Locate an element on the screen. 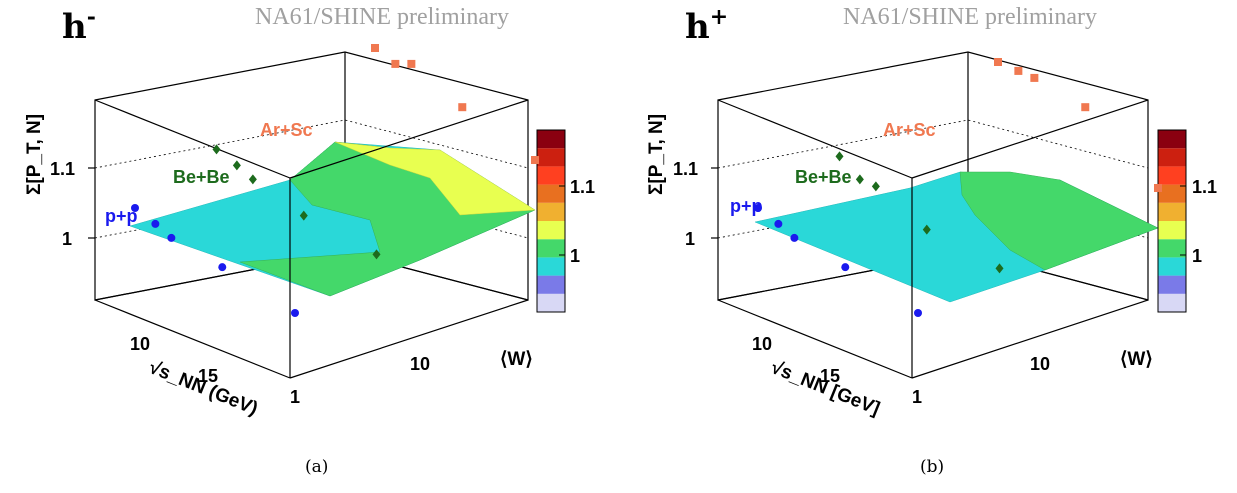 The width and height of the screenshot is (1237, 493). gridline-1.1 is located at coordinates (311, 144).